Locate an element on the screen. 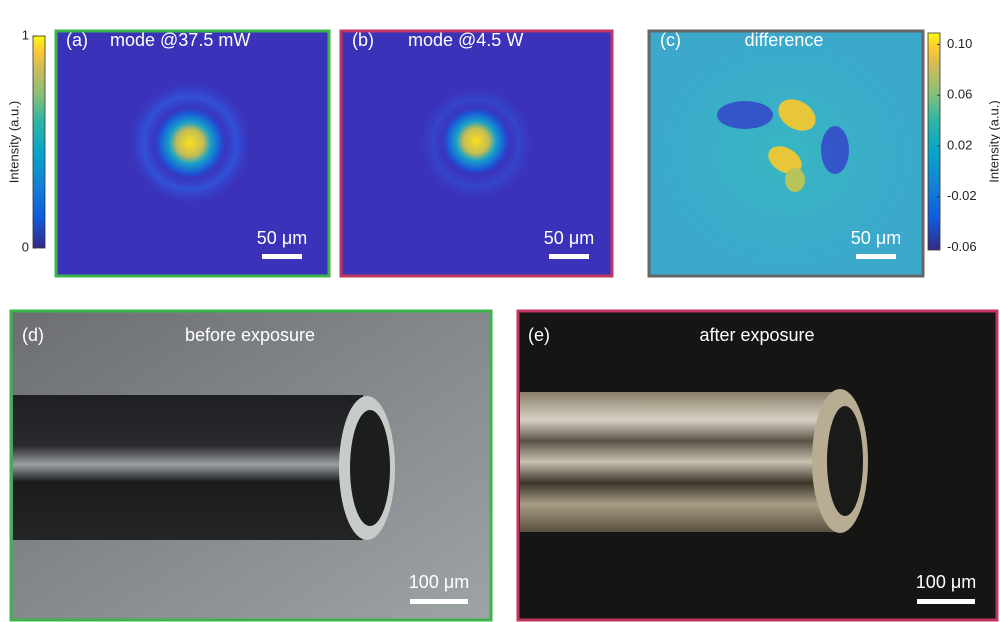  tick-label: 1 is located at coordinates (25, 34).